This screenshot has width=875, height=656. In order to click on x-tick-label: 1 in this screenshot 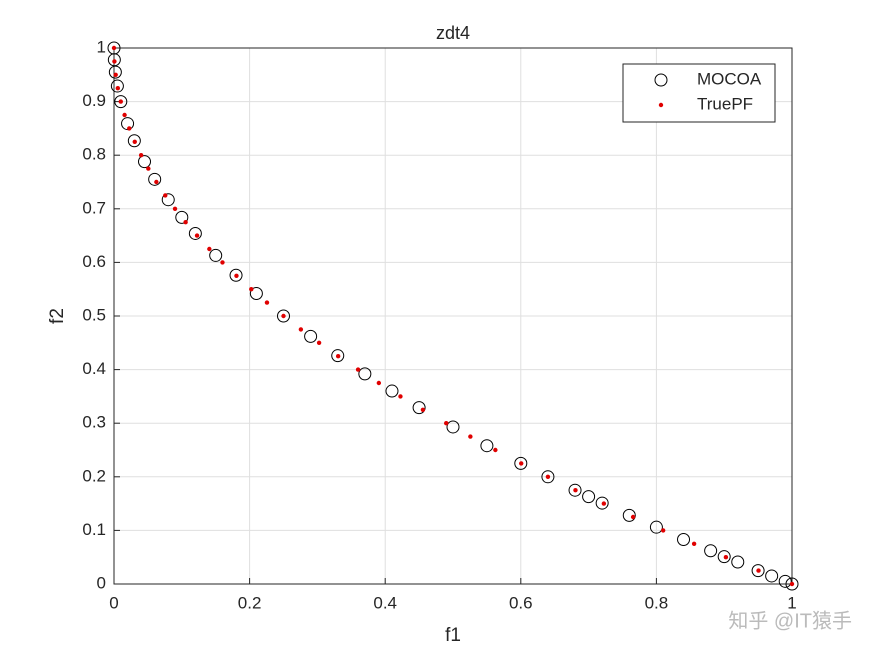, I will do `click(791, 602)`.